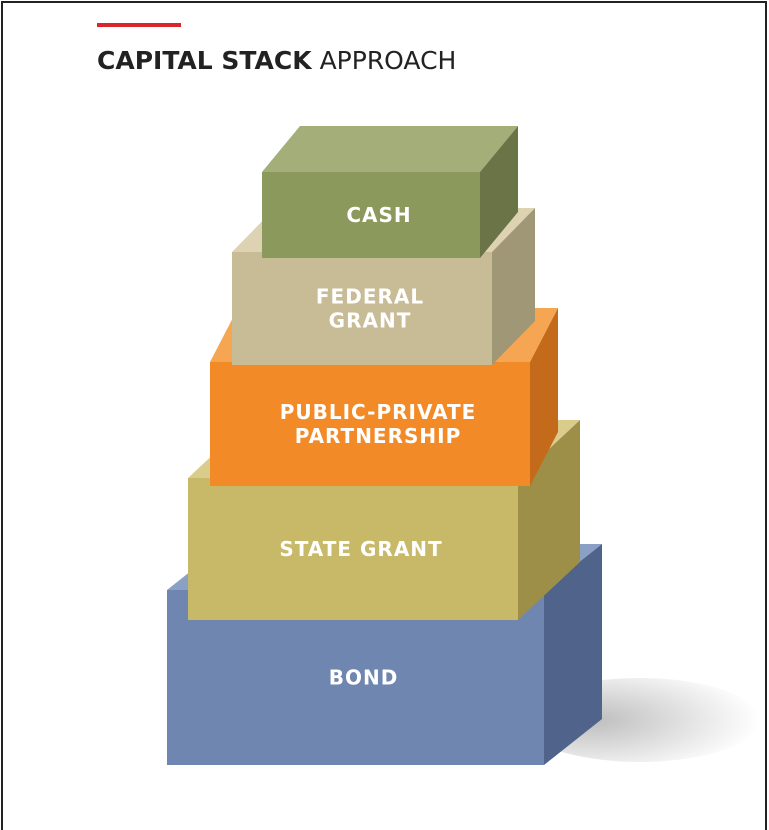  I want to click on block-label: BOND, so click(364, 678).